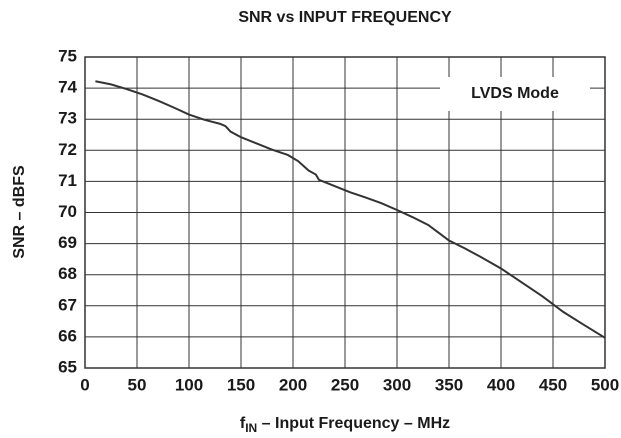 The image size is (621, 438). What do you see at coordinates (241, 384) in the screenshot?
I see `x-tick-label: 150` at bounding box center [241, 384].